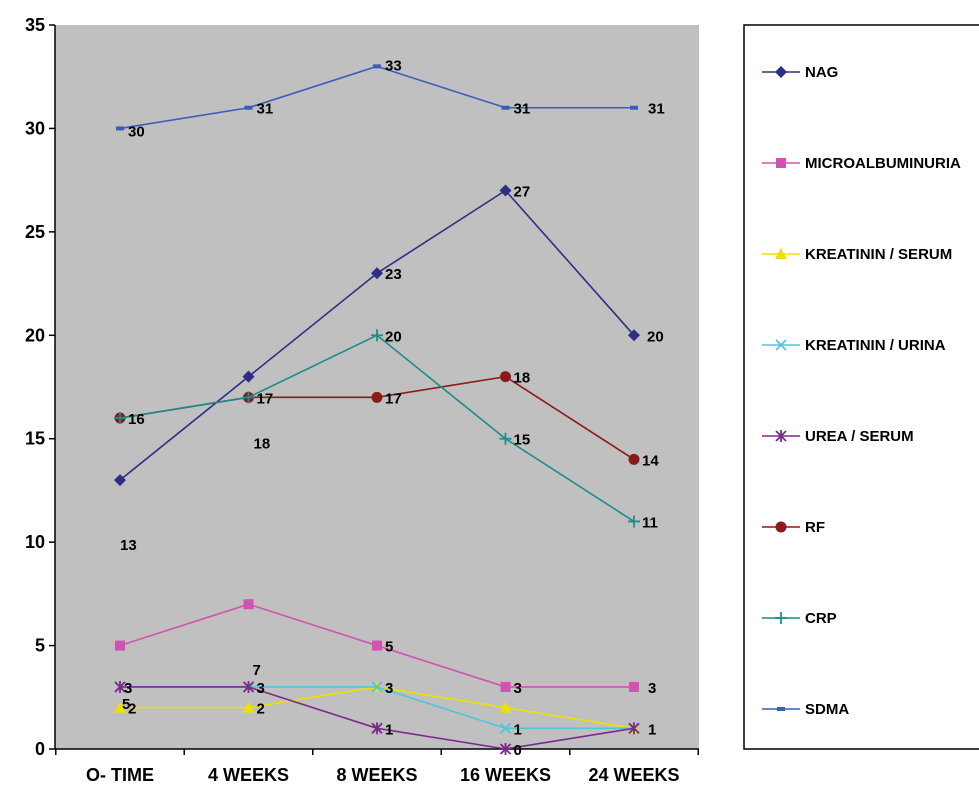  I want to click on x-tick-label: 4 WEEKS, so click(248, 775).